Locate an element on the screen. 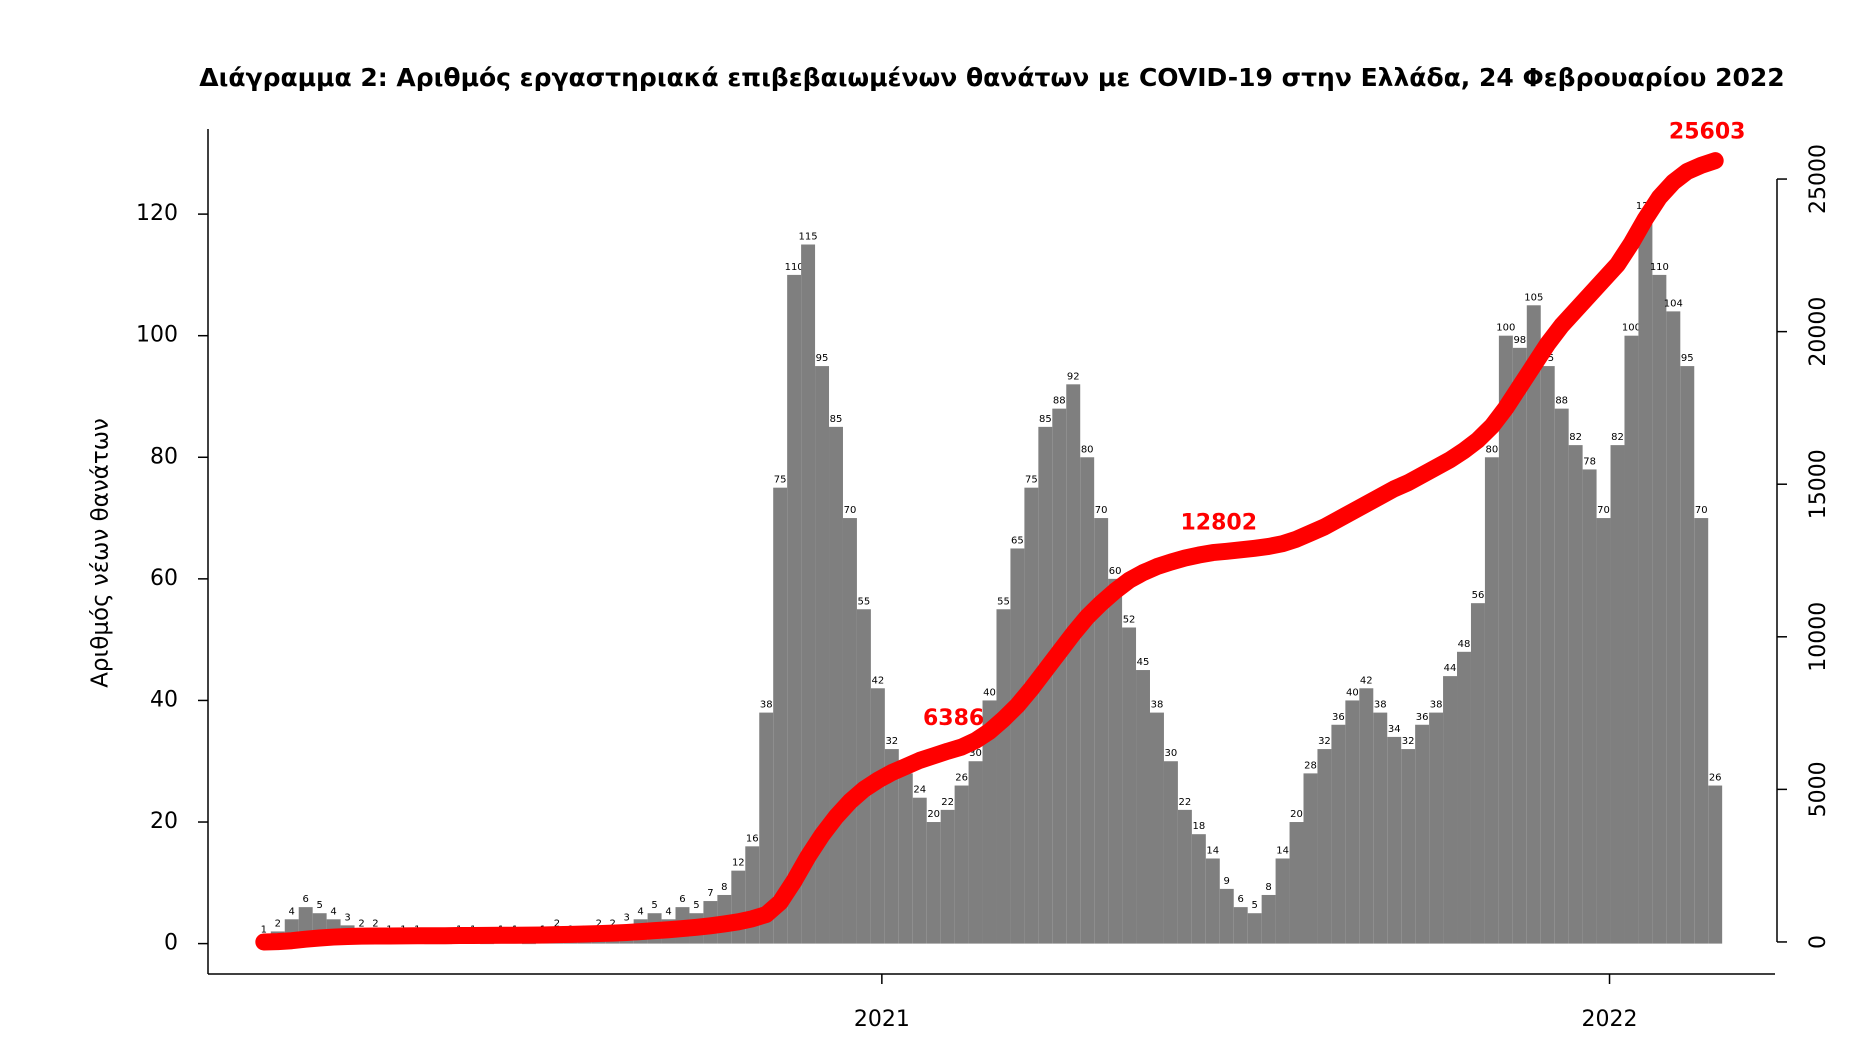 Image resolution: width=1858 pixels, height=1048 pixels. y2-tick-label: 15000 is located at coordinates (1818, 484).